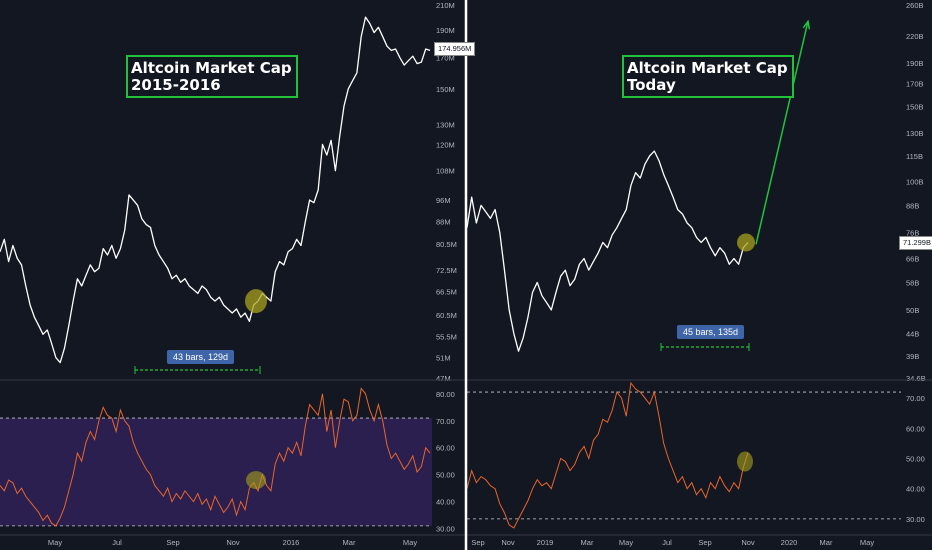 The width and height of the screenshot is (932, 550). Describe the element at coordinates (789, 542) in the screenshot. I see `right-x-tick: 2020` at that location.